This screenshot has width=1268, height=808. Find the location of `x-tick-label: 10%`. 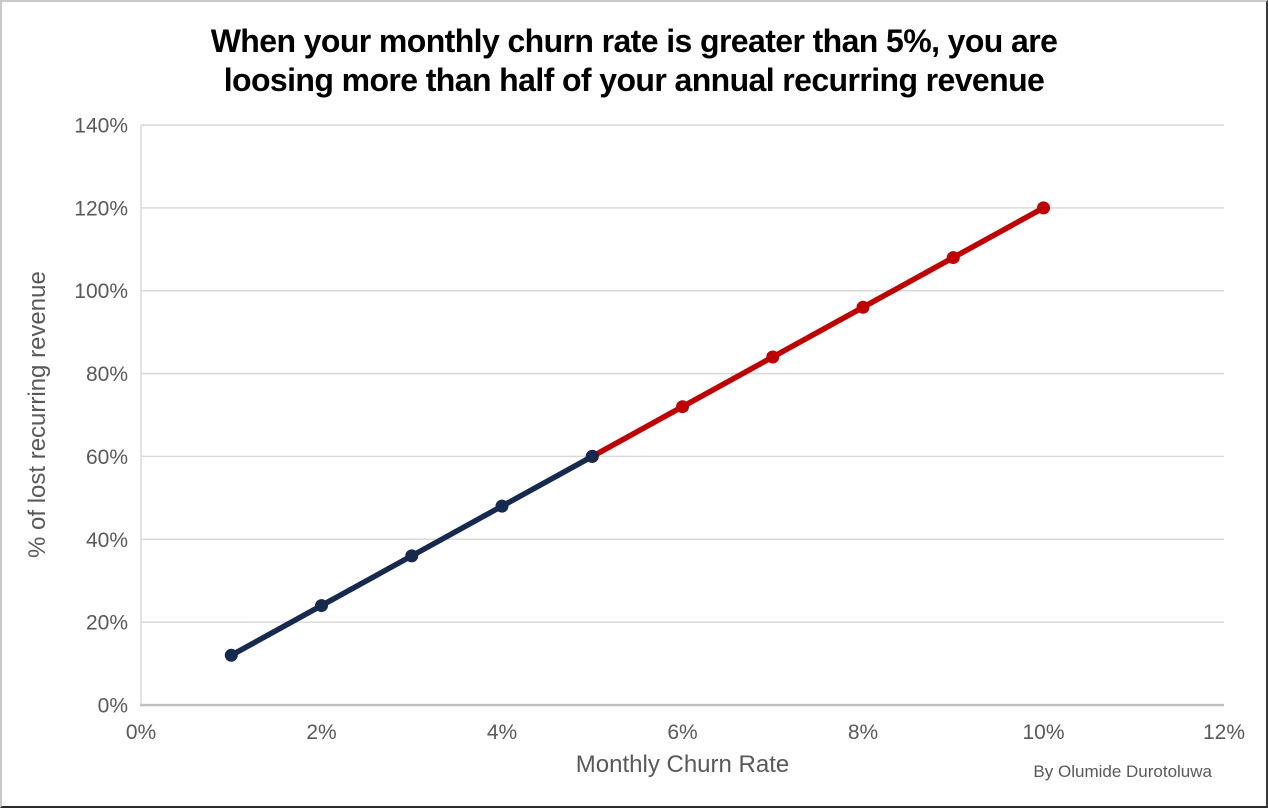

x-tick-label: 10% is located at coordinates (1043, 732).